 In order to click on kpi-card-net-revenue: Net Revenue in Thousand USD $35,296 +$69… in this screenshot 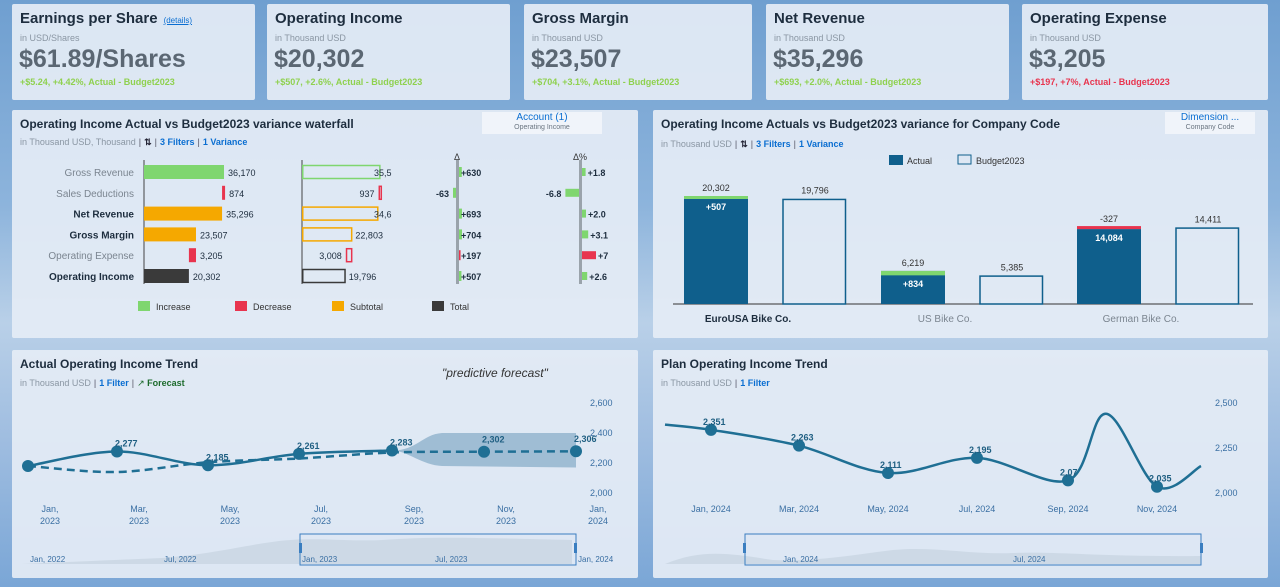, I will do `click(887, 52)`.